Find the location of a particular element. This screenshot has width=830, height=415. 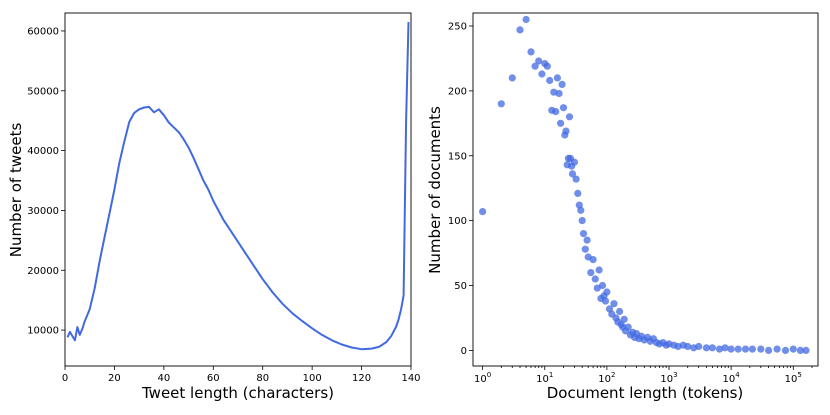

x-tick-label: 120 is located at coordinates (361, 378).